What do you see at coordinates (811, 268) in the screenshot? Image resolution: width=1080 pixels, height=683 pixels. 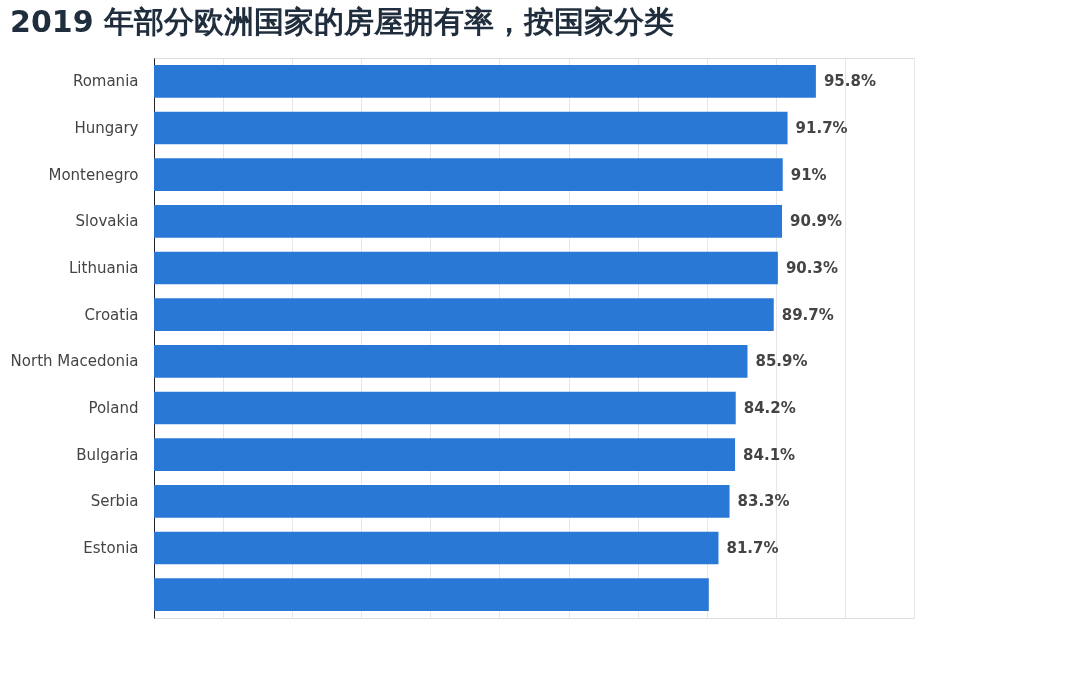 I see `data-label: 90.3%` at bounding box center [811, 268].